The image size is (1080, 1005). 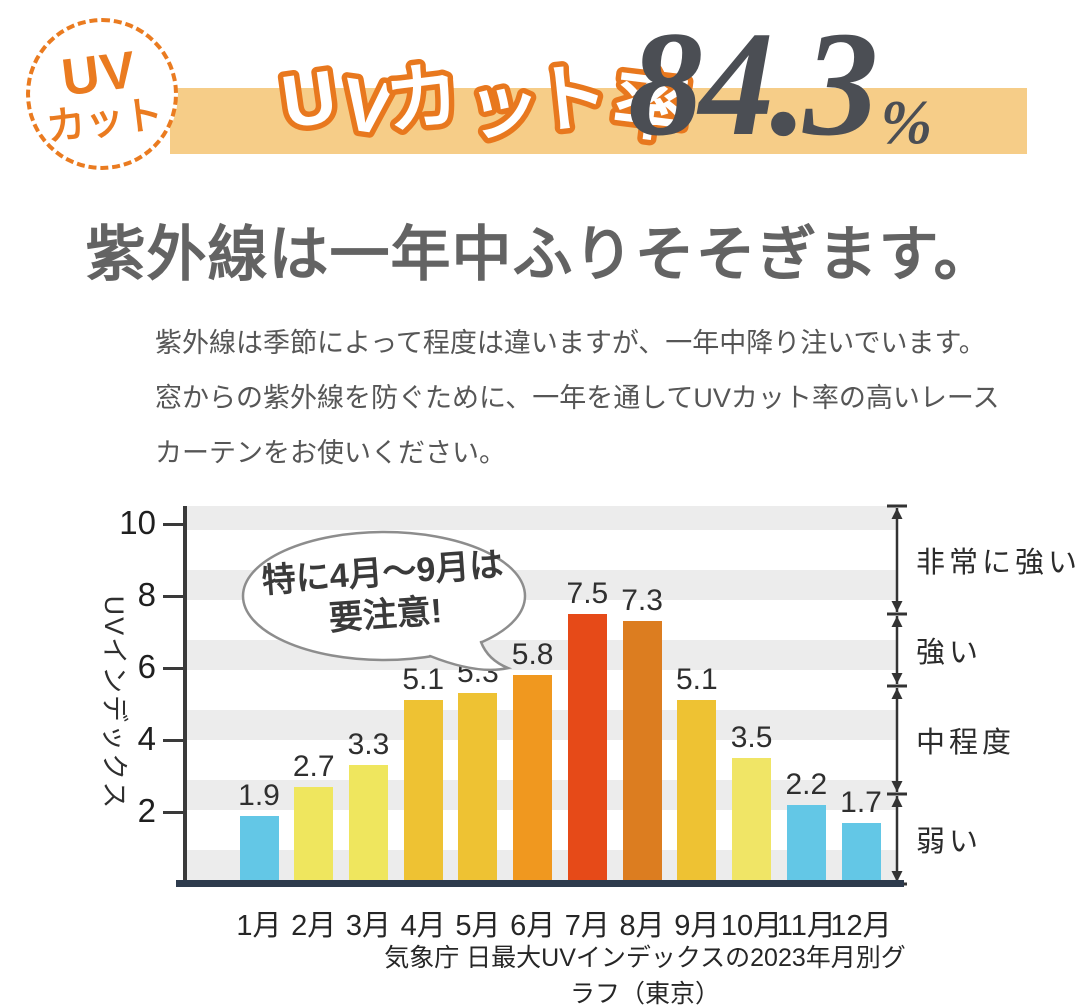 I want to click on speech-bubble-ellipse, so click(x=384, y=596).